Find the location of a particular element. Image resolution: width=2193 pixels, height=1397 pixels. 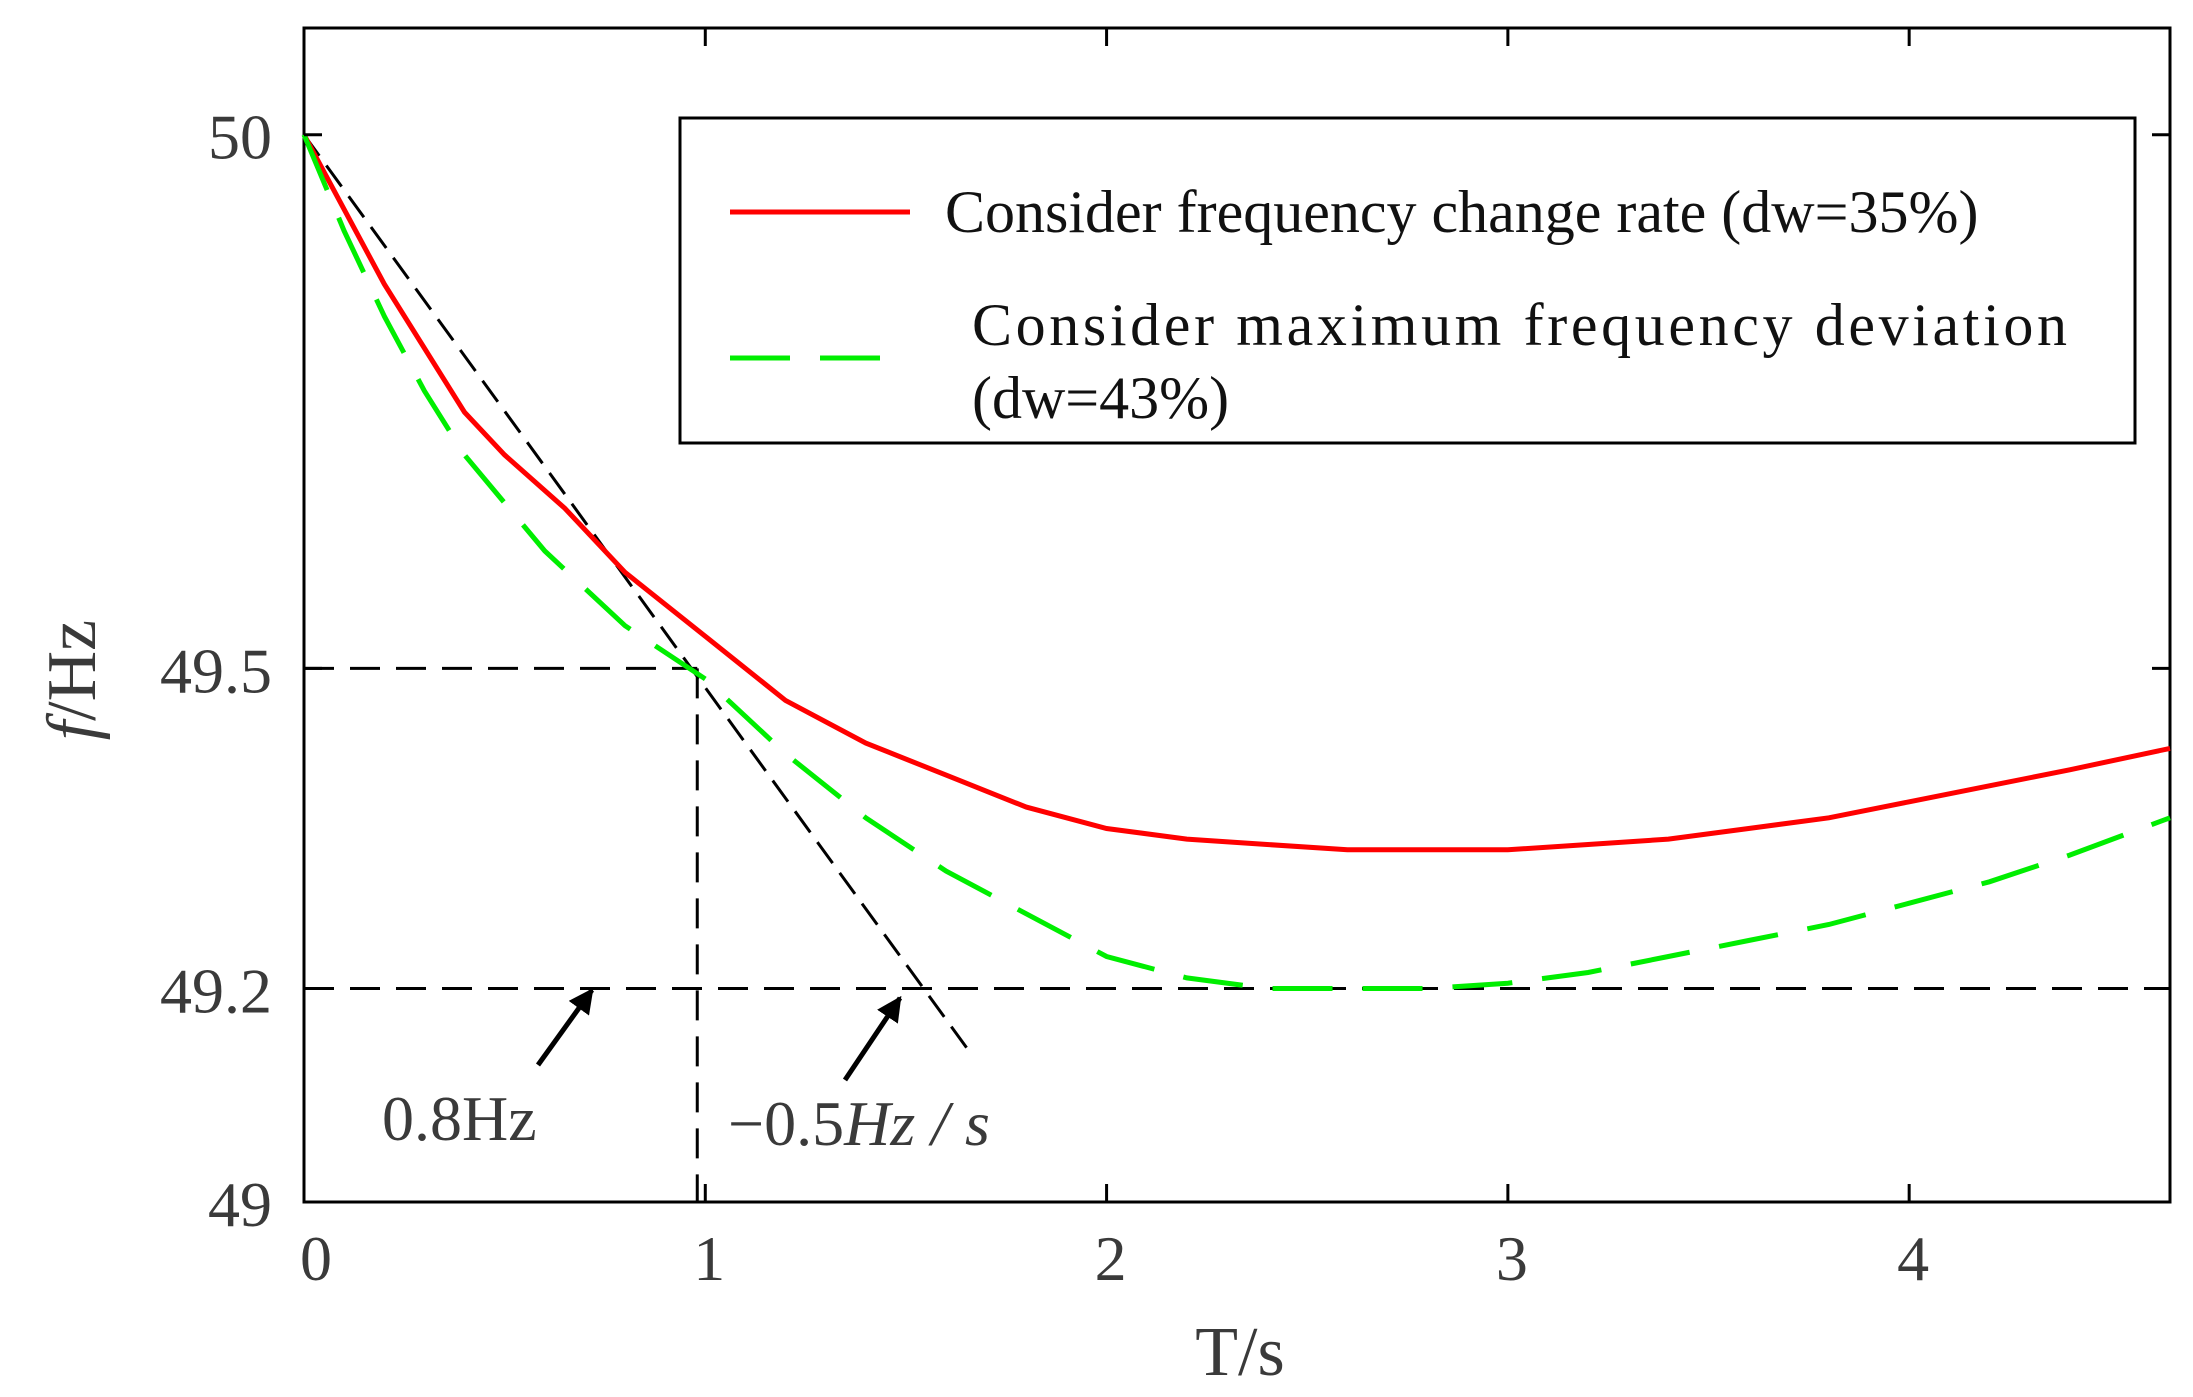

y-tick-labels: 49 49.2 49.5 50 is located at coordinates (216, 671).